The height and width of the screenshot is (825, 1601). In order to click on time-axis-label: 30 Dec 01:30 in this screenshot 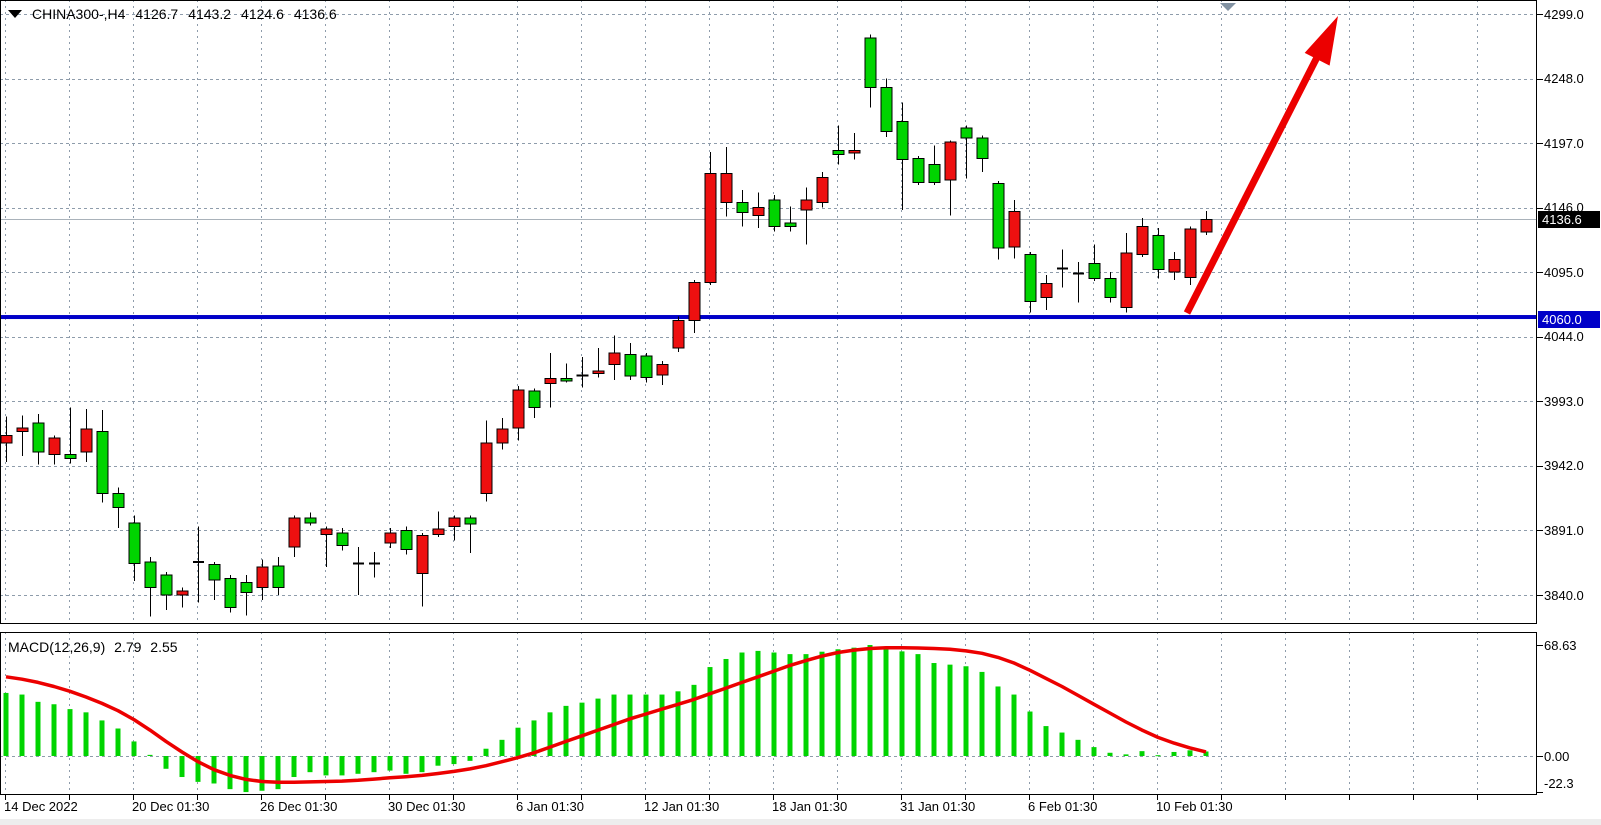, I will do `click(427, 806)`.